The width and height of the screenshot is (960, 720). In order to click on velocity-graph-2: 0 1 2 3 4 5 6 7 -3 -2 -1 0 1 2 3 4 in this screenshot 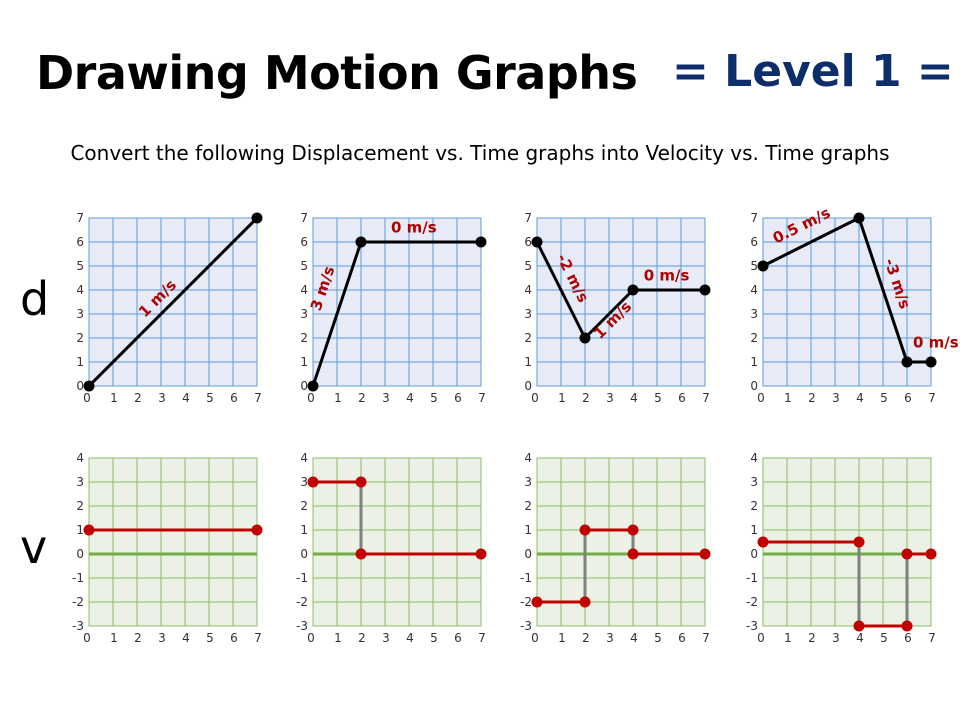, I will do `click(391, 548)`.